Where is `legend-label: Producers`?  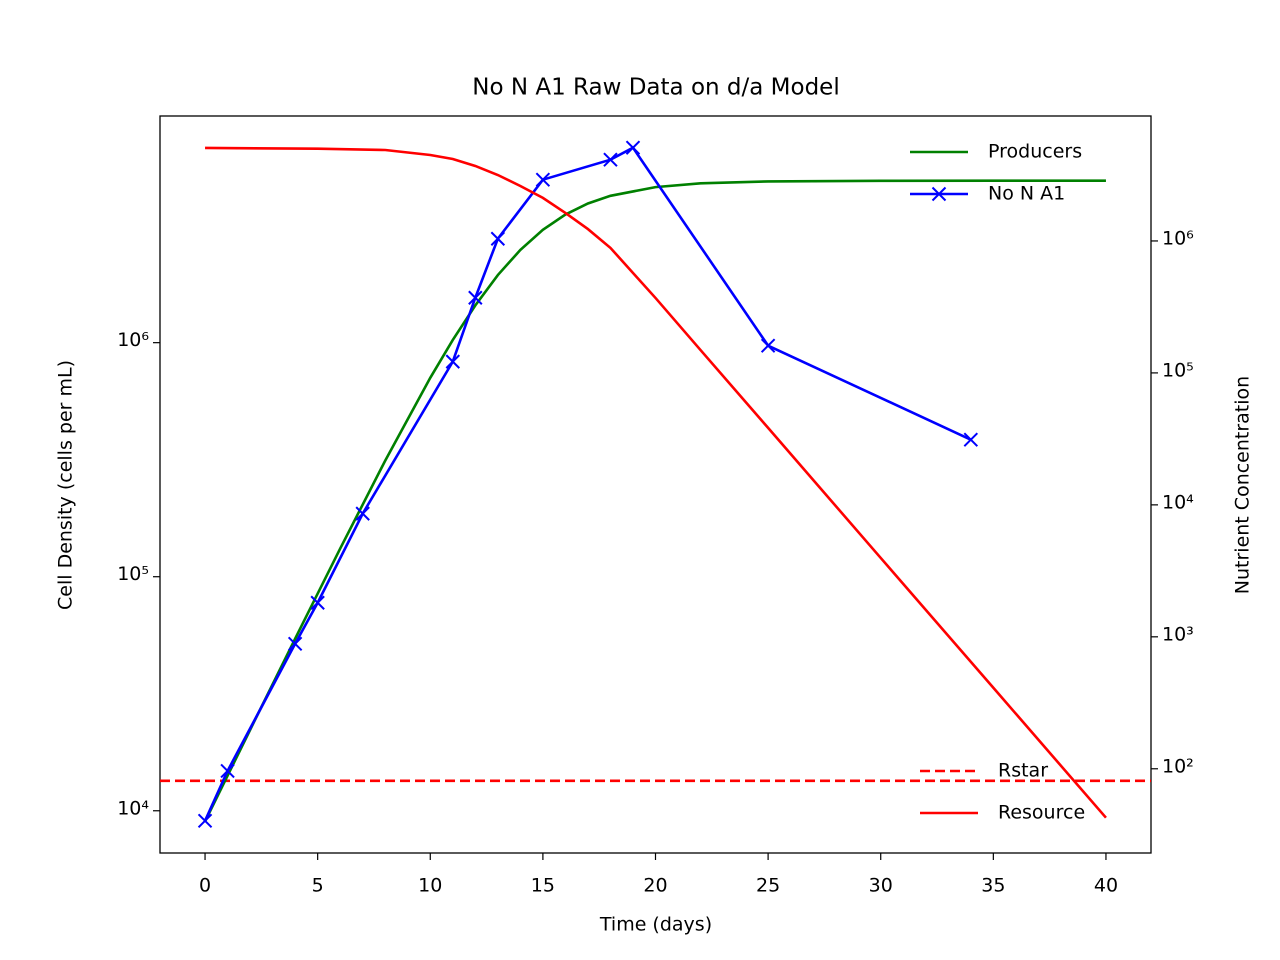
legend-label: Producers is located at coordinates (1035, 152).